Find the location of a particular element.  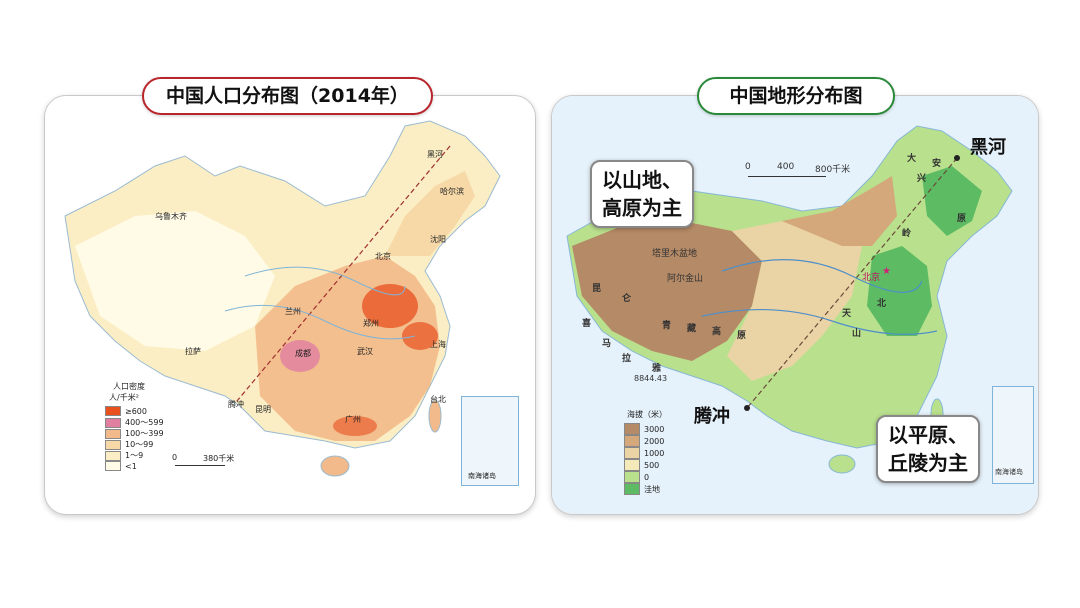

south-dense-cluster is located at coordinates (355, 426).